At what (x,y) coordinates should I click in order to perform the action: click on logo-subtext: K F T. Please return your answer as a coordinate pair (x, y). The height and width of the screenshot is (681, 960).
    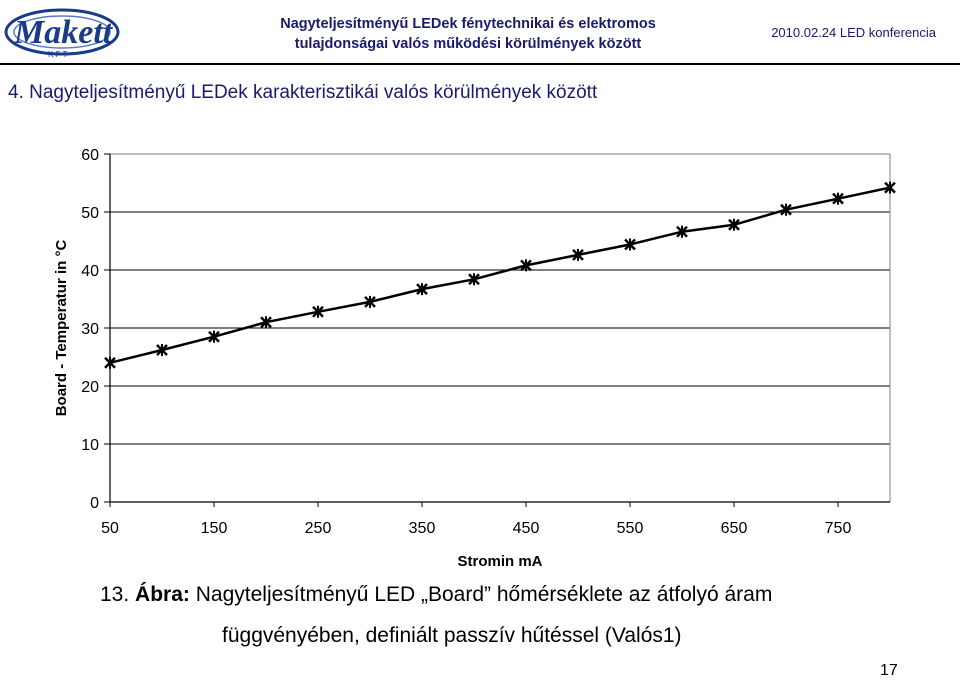
    Looking at the image, I should click on (58, 54).